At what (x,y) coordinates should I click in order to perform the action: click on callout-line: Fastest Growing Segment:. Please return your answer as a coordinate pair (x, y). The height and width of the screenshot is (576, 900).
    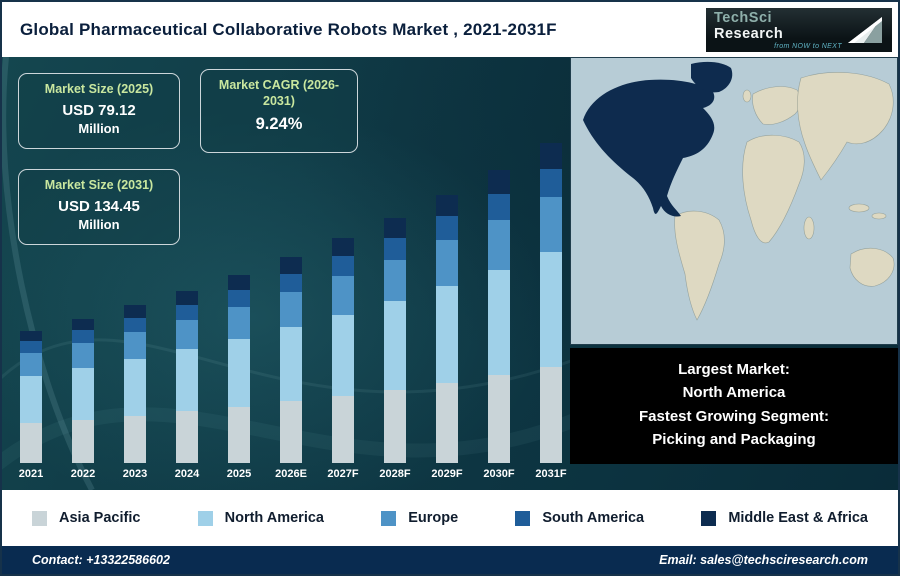
    Looking at the image, I should click on (734, 416).